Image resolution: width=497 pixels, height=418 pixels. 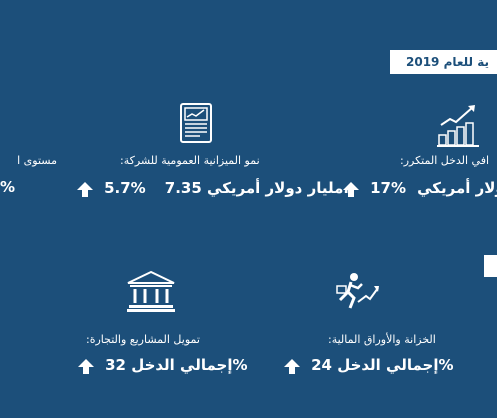 I want to click on card-value-a: دولار أمريكي،, so click(x=457, y=188).